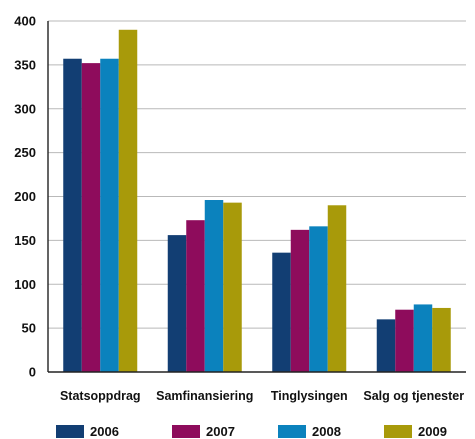  Describe the element at coordinates (70, 431) in the screenshot. I see `legend-swatch-2006` at that location.